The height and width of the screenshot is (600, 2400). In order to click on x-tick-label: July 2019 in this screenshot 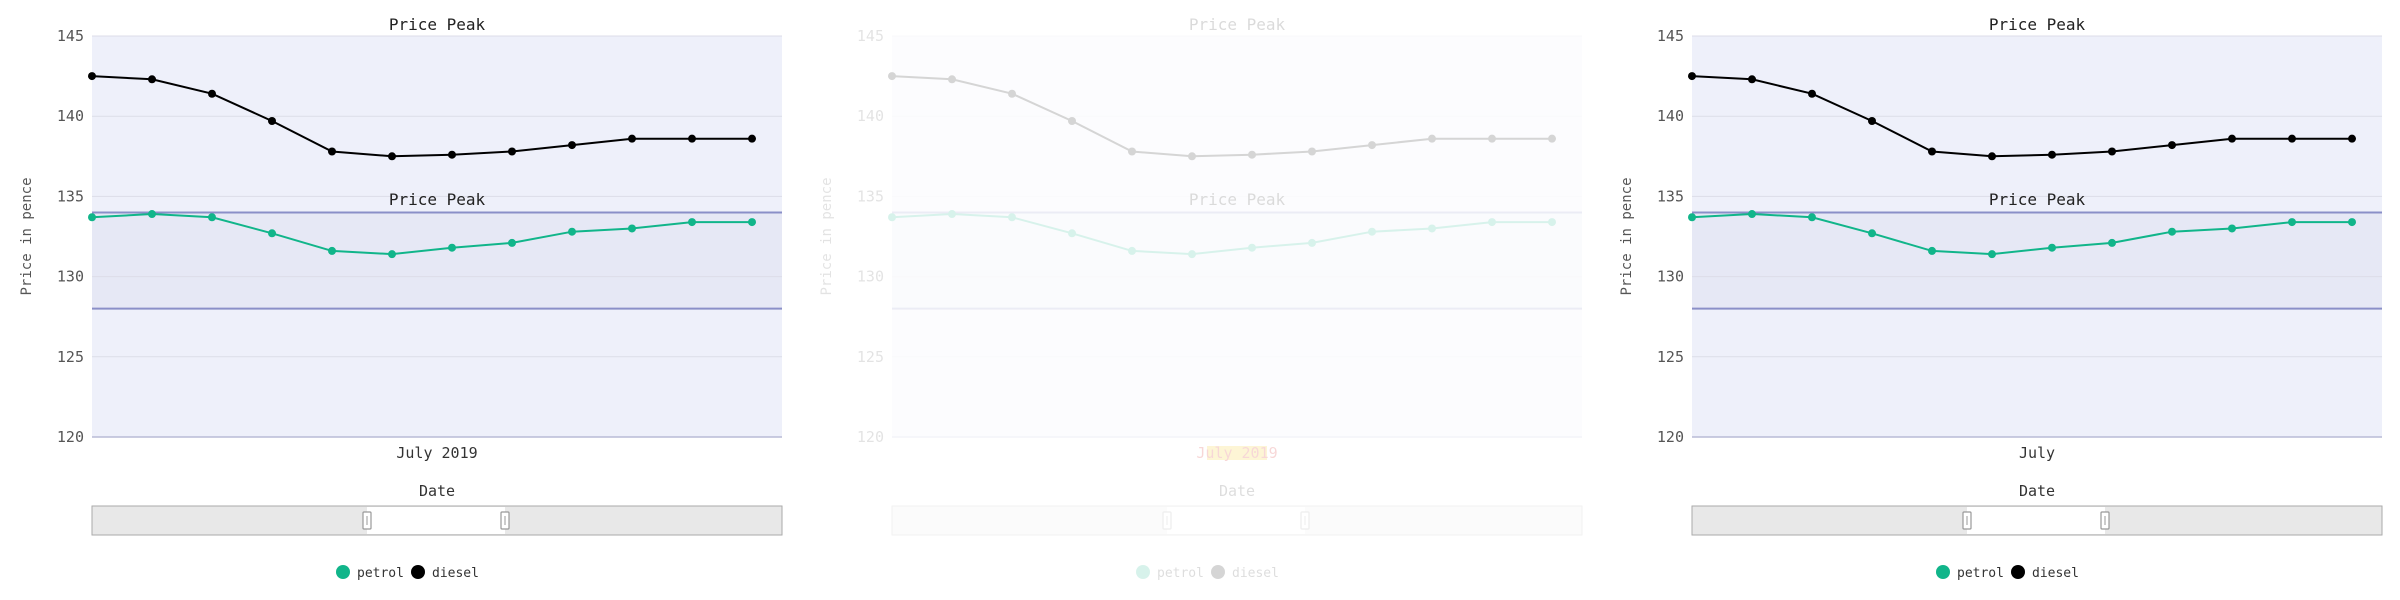, I will do `click(436, 453)`.